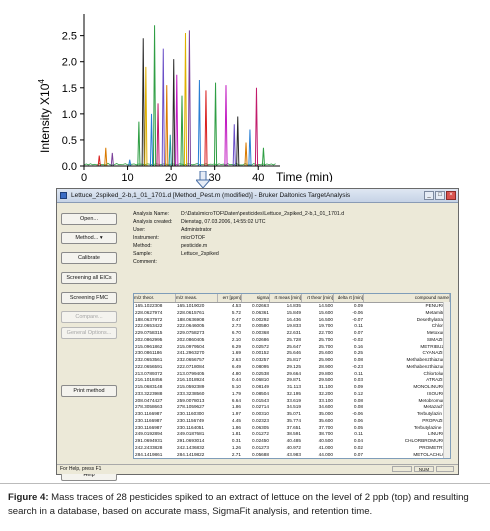 This screenshot has width=490, height=531. I want to click on table-cell: 4.80, so click(236, 373).